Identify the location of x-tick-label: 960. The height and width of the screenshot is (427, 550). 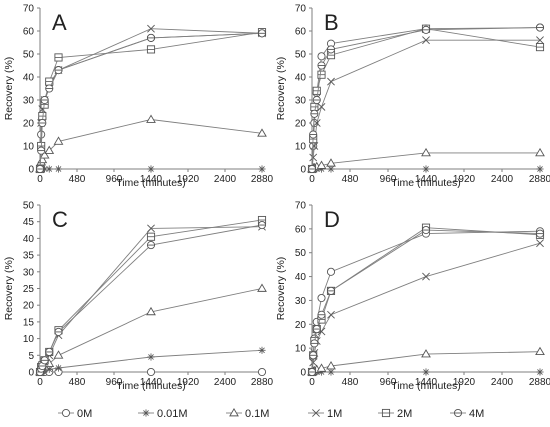
(388, 382).